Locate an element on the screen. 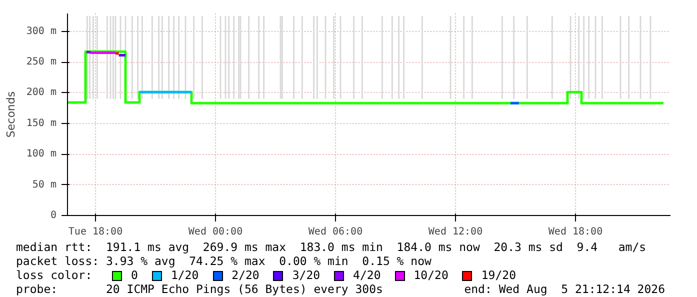  legend-label: 3/20 is located at coordinates (306, 275).